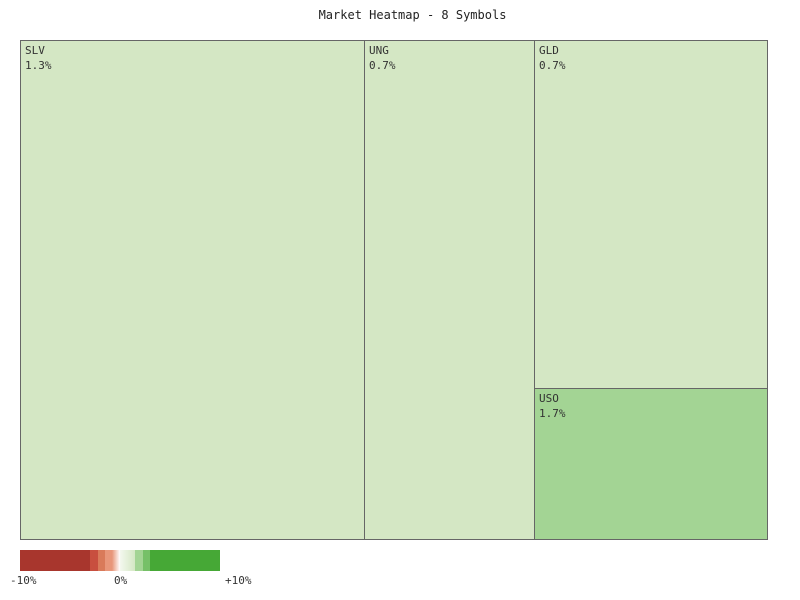 The height and width of the screenshot is (600, 800). I want to click on chart-title: Market Heatmap - 8 Symbols, so click(412, 15).